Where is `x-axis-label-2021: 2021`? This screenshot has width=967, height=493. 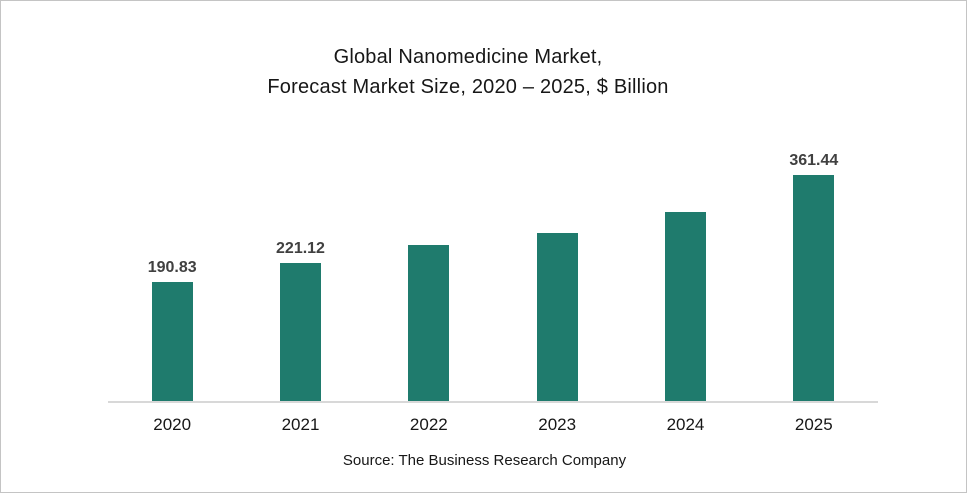 x-axis-label-2021: 2021 is located at coordinates (300, 424).